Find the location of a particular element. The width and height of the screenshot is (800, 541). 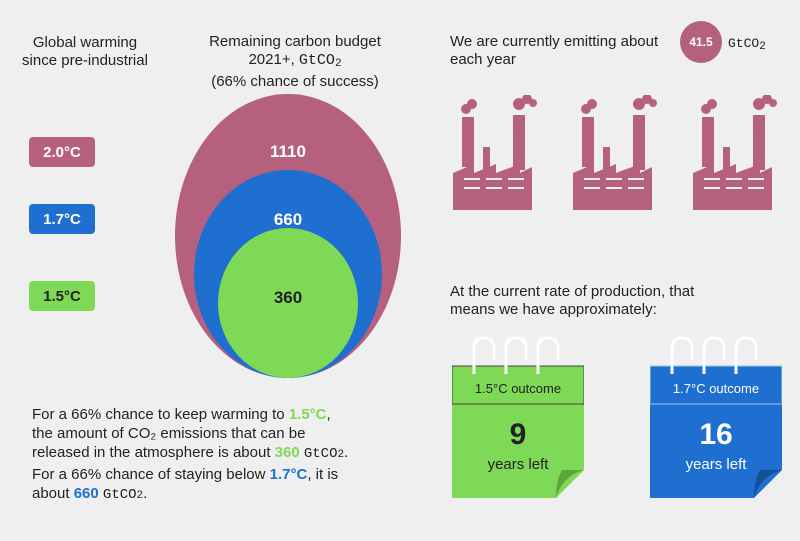

calendar-1-number: 9 is located at coordinates (518, 434).